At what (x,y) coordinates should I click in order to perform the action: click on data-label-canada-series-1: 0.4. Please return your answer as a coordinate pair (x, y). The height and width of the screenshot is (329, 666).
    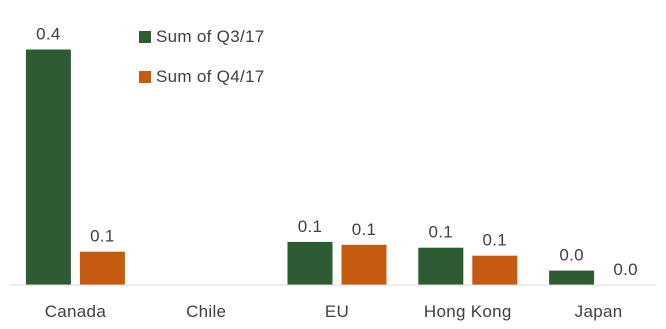
    Looking at the image, I should click on (48, 34).